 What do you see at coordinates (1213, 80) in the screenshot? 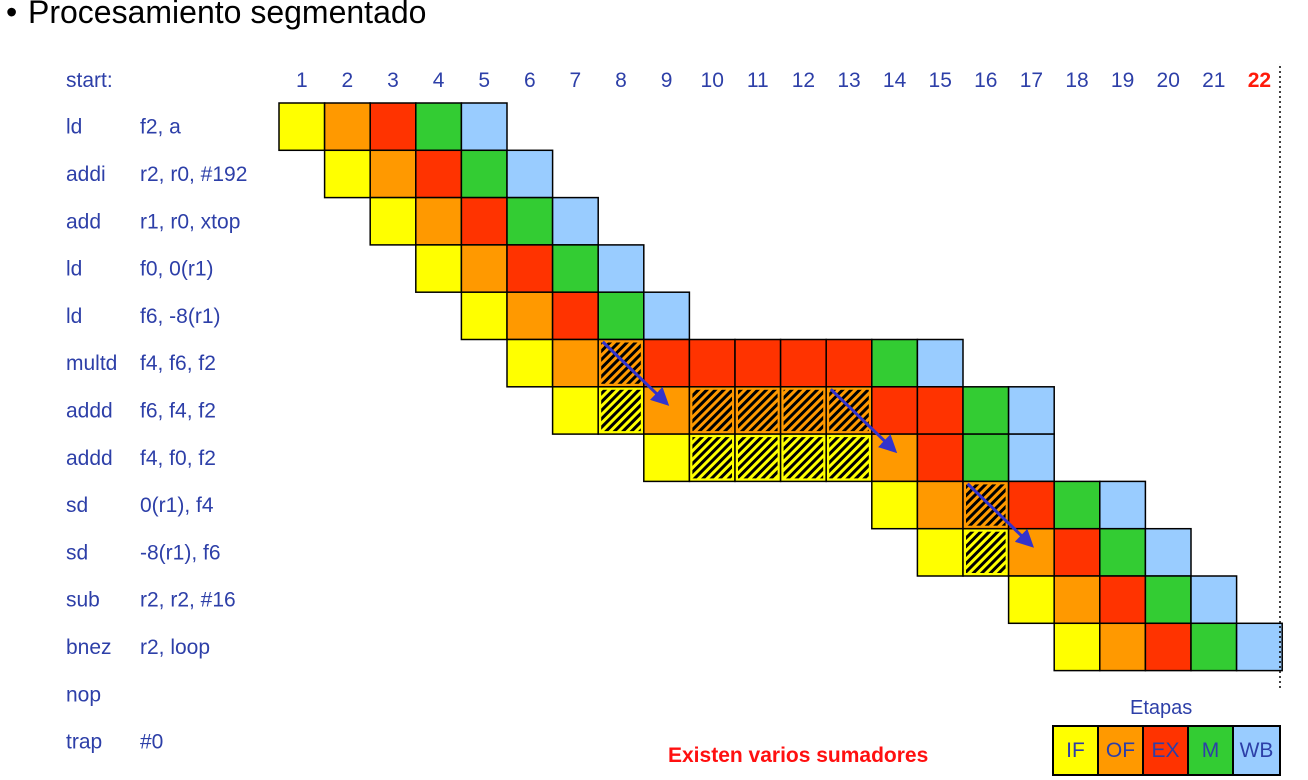
I see `cycle-number: 21` at bounding box center [1213, 80].